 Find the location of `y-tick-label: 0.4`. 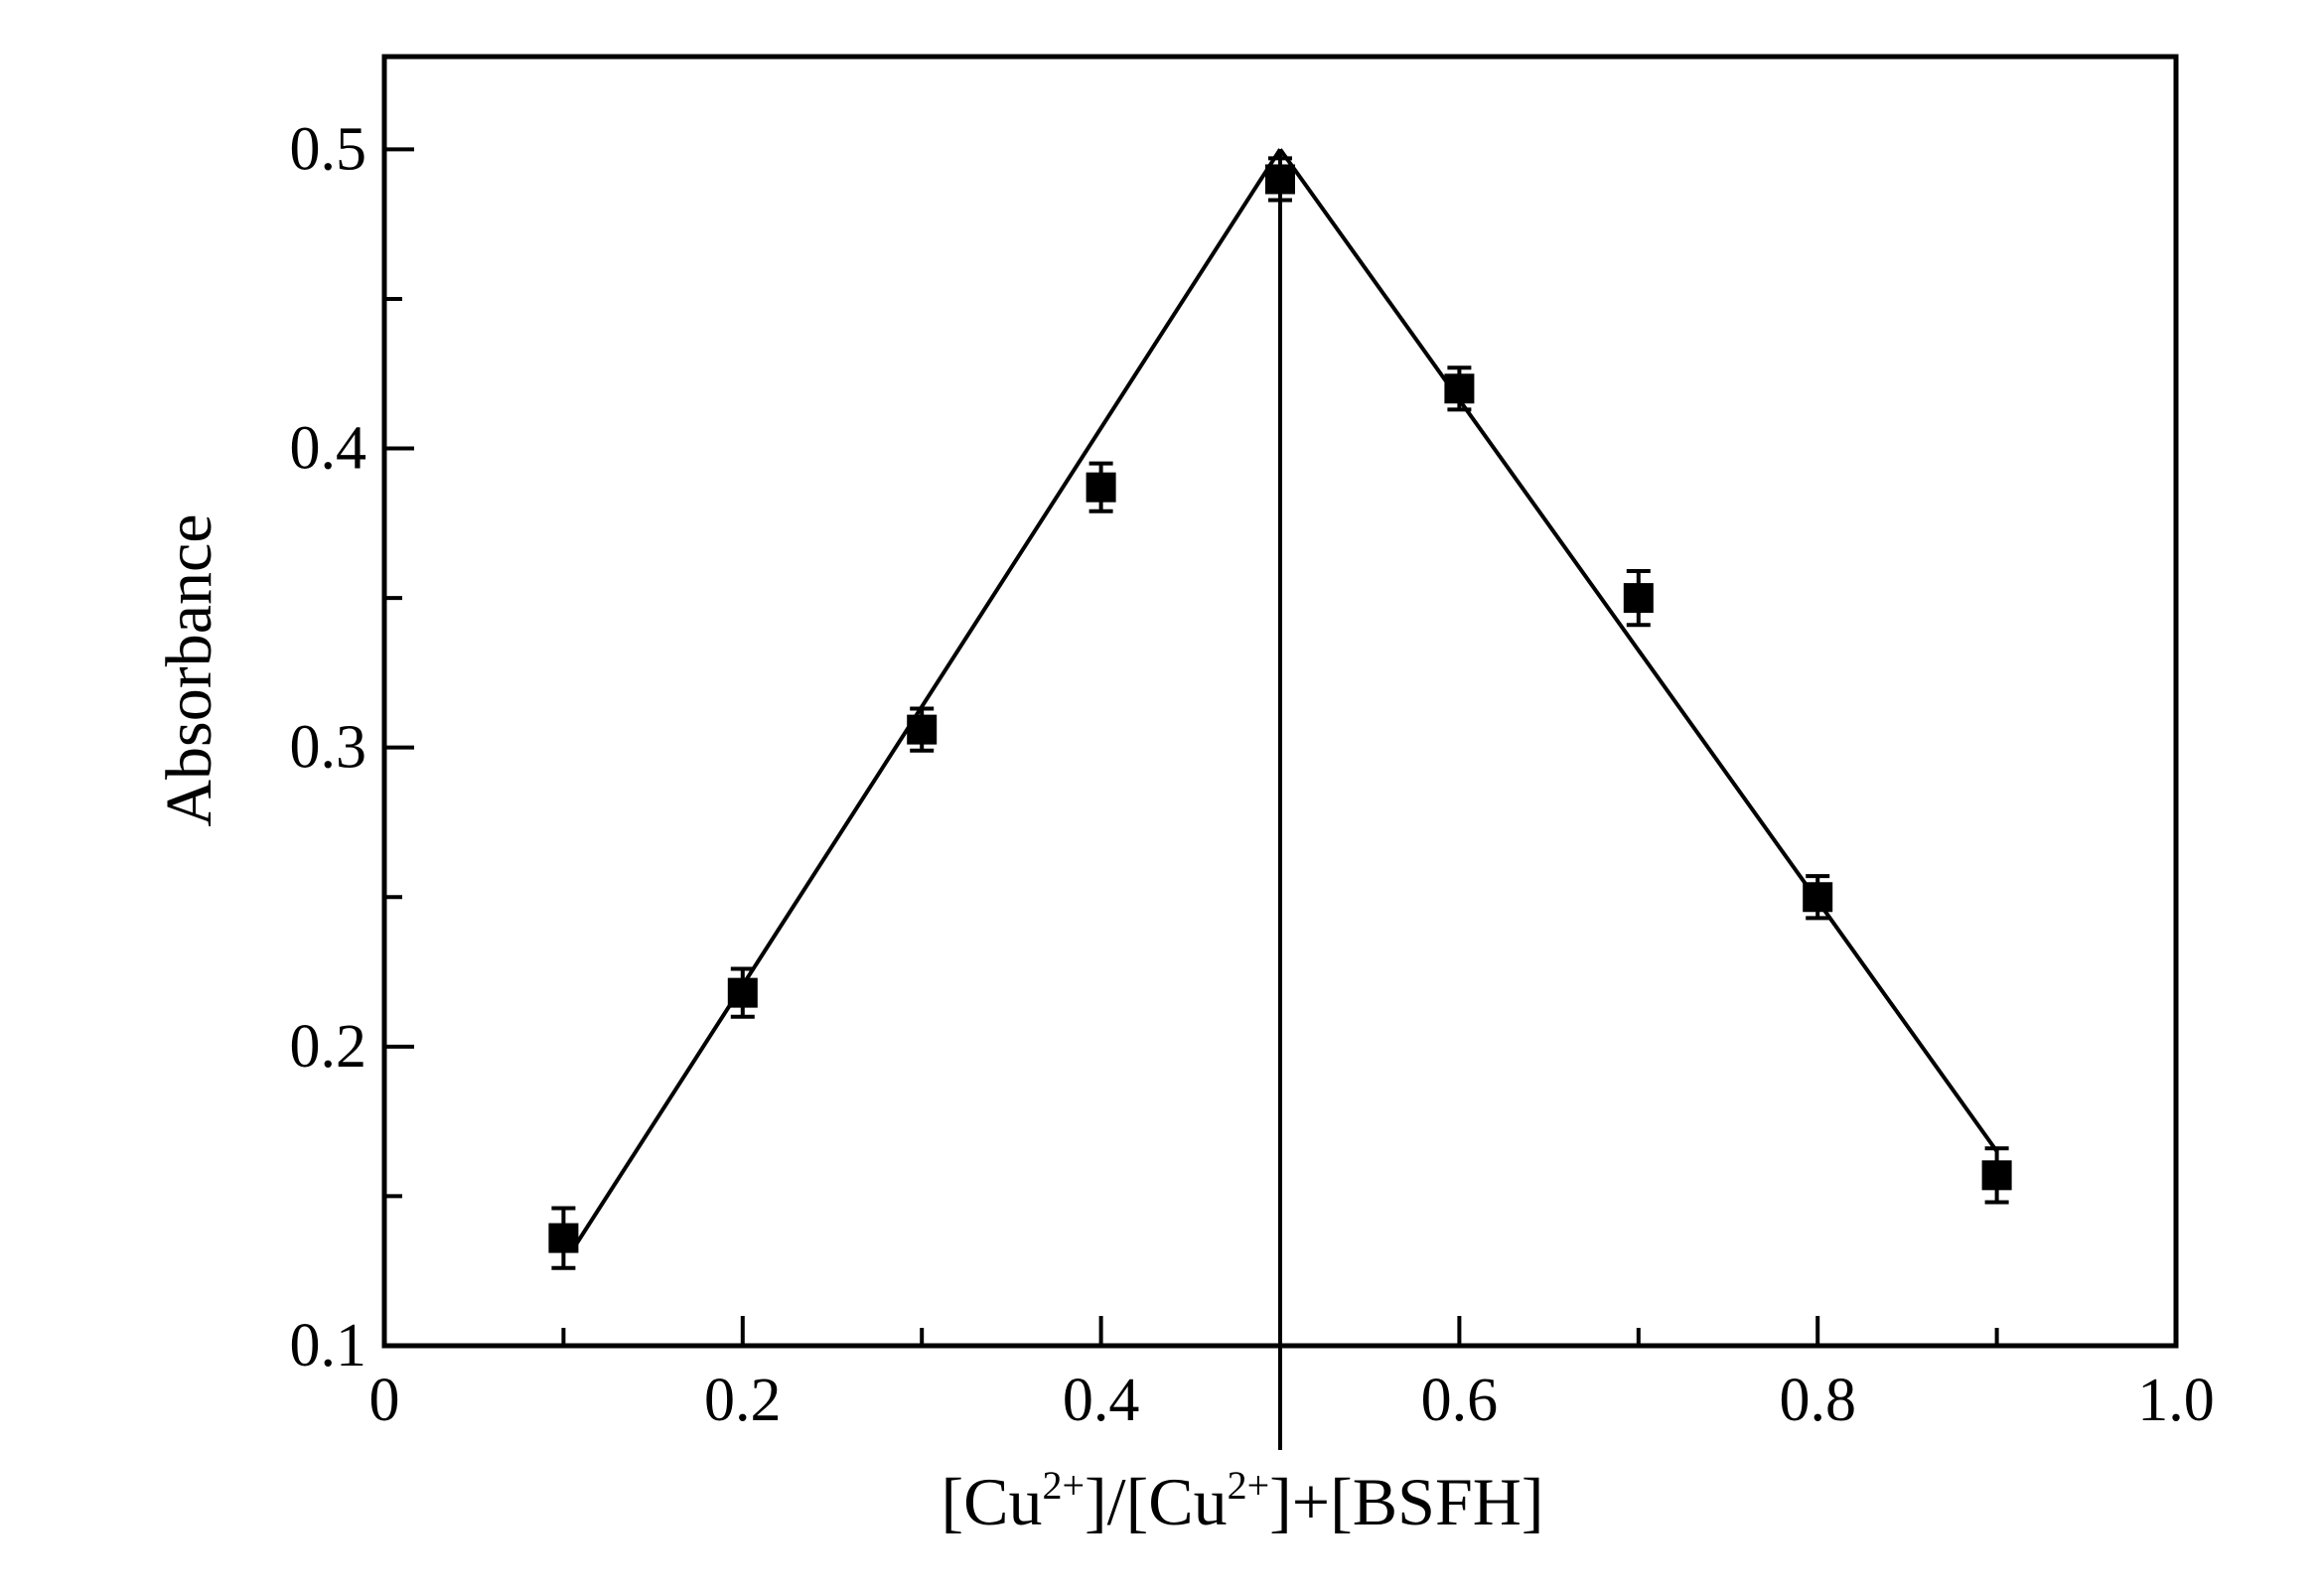

y-tick-label: 0.4 is located at coordinates (328, 449).